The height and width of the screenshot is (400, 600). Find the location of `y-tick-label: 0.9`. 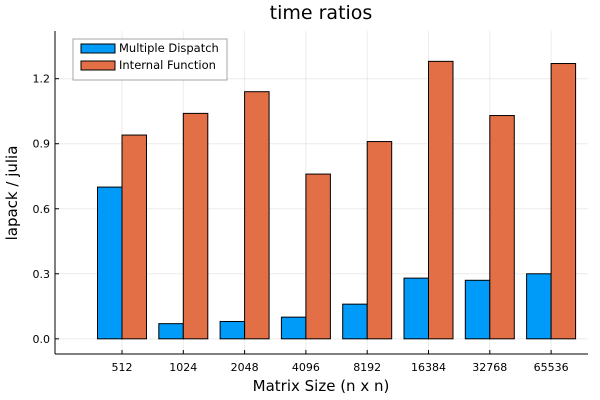

y-tick-label: 0.9 is located at coordinates (42, 144).